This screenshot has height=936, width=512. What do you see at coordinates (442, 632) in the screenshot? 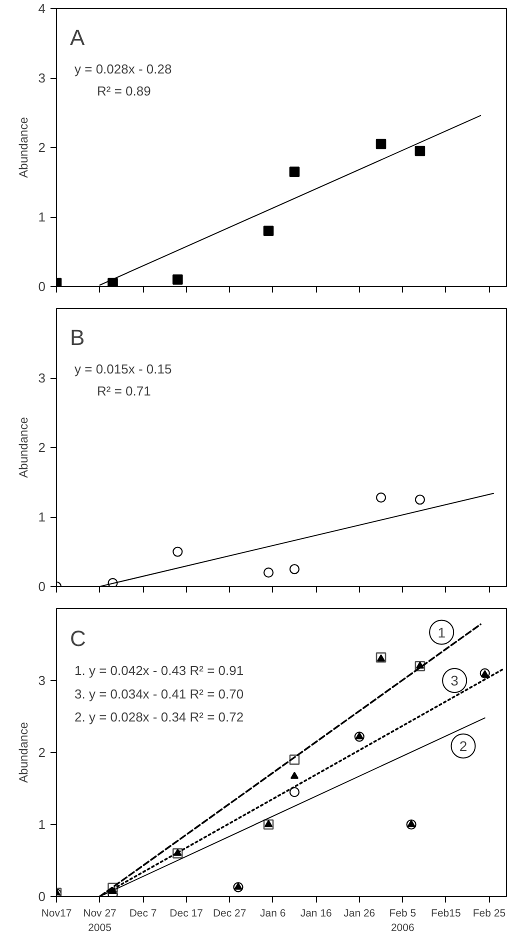
I see `annotation: 1` at bounding box center [442, 632].